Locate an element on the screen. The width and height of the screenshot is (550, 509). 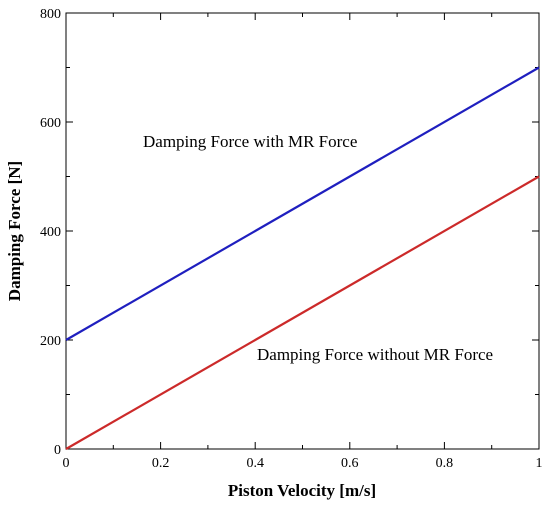
series-label-without-mr: Damping Force without MR Force is located at coordinates (375, 354).